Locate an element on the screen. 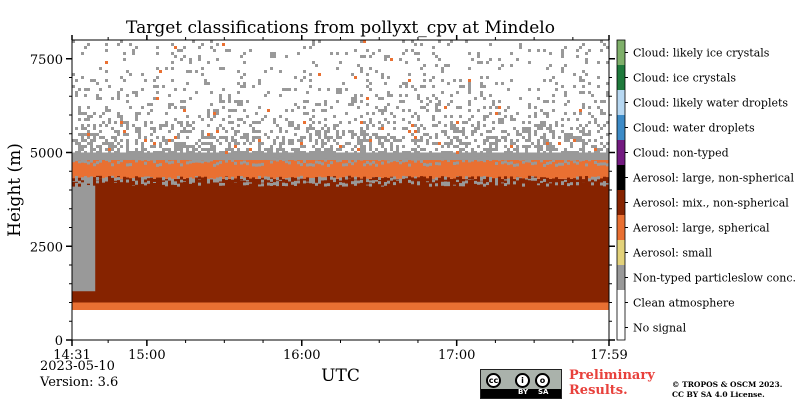 The image size is (800, 400). cc-icon: cc is located at coordinates (493, 380).